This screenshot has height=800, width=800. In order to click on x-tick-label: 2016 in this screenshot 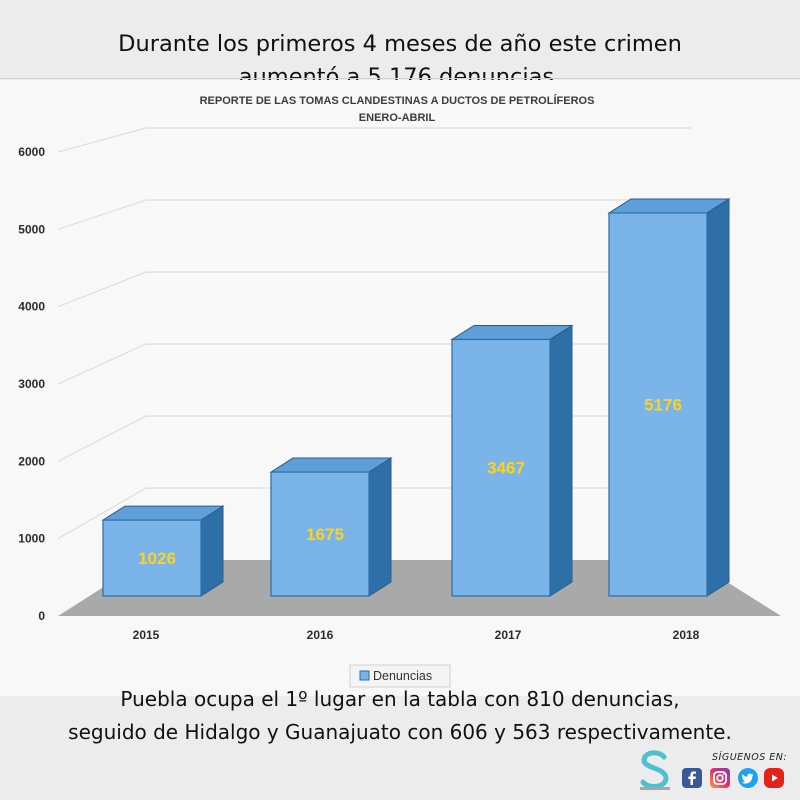, I will do `click(320, 635)`.